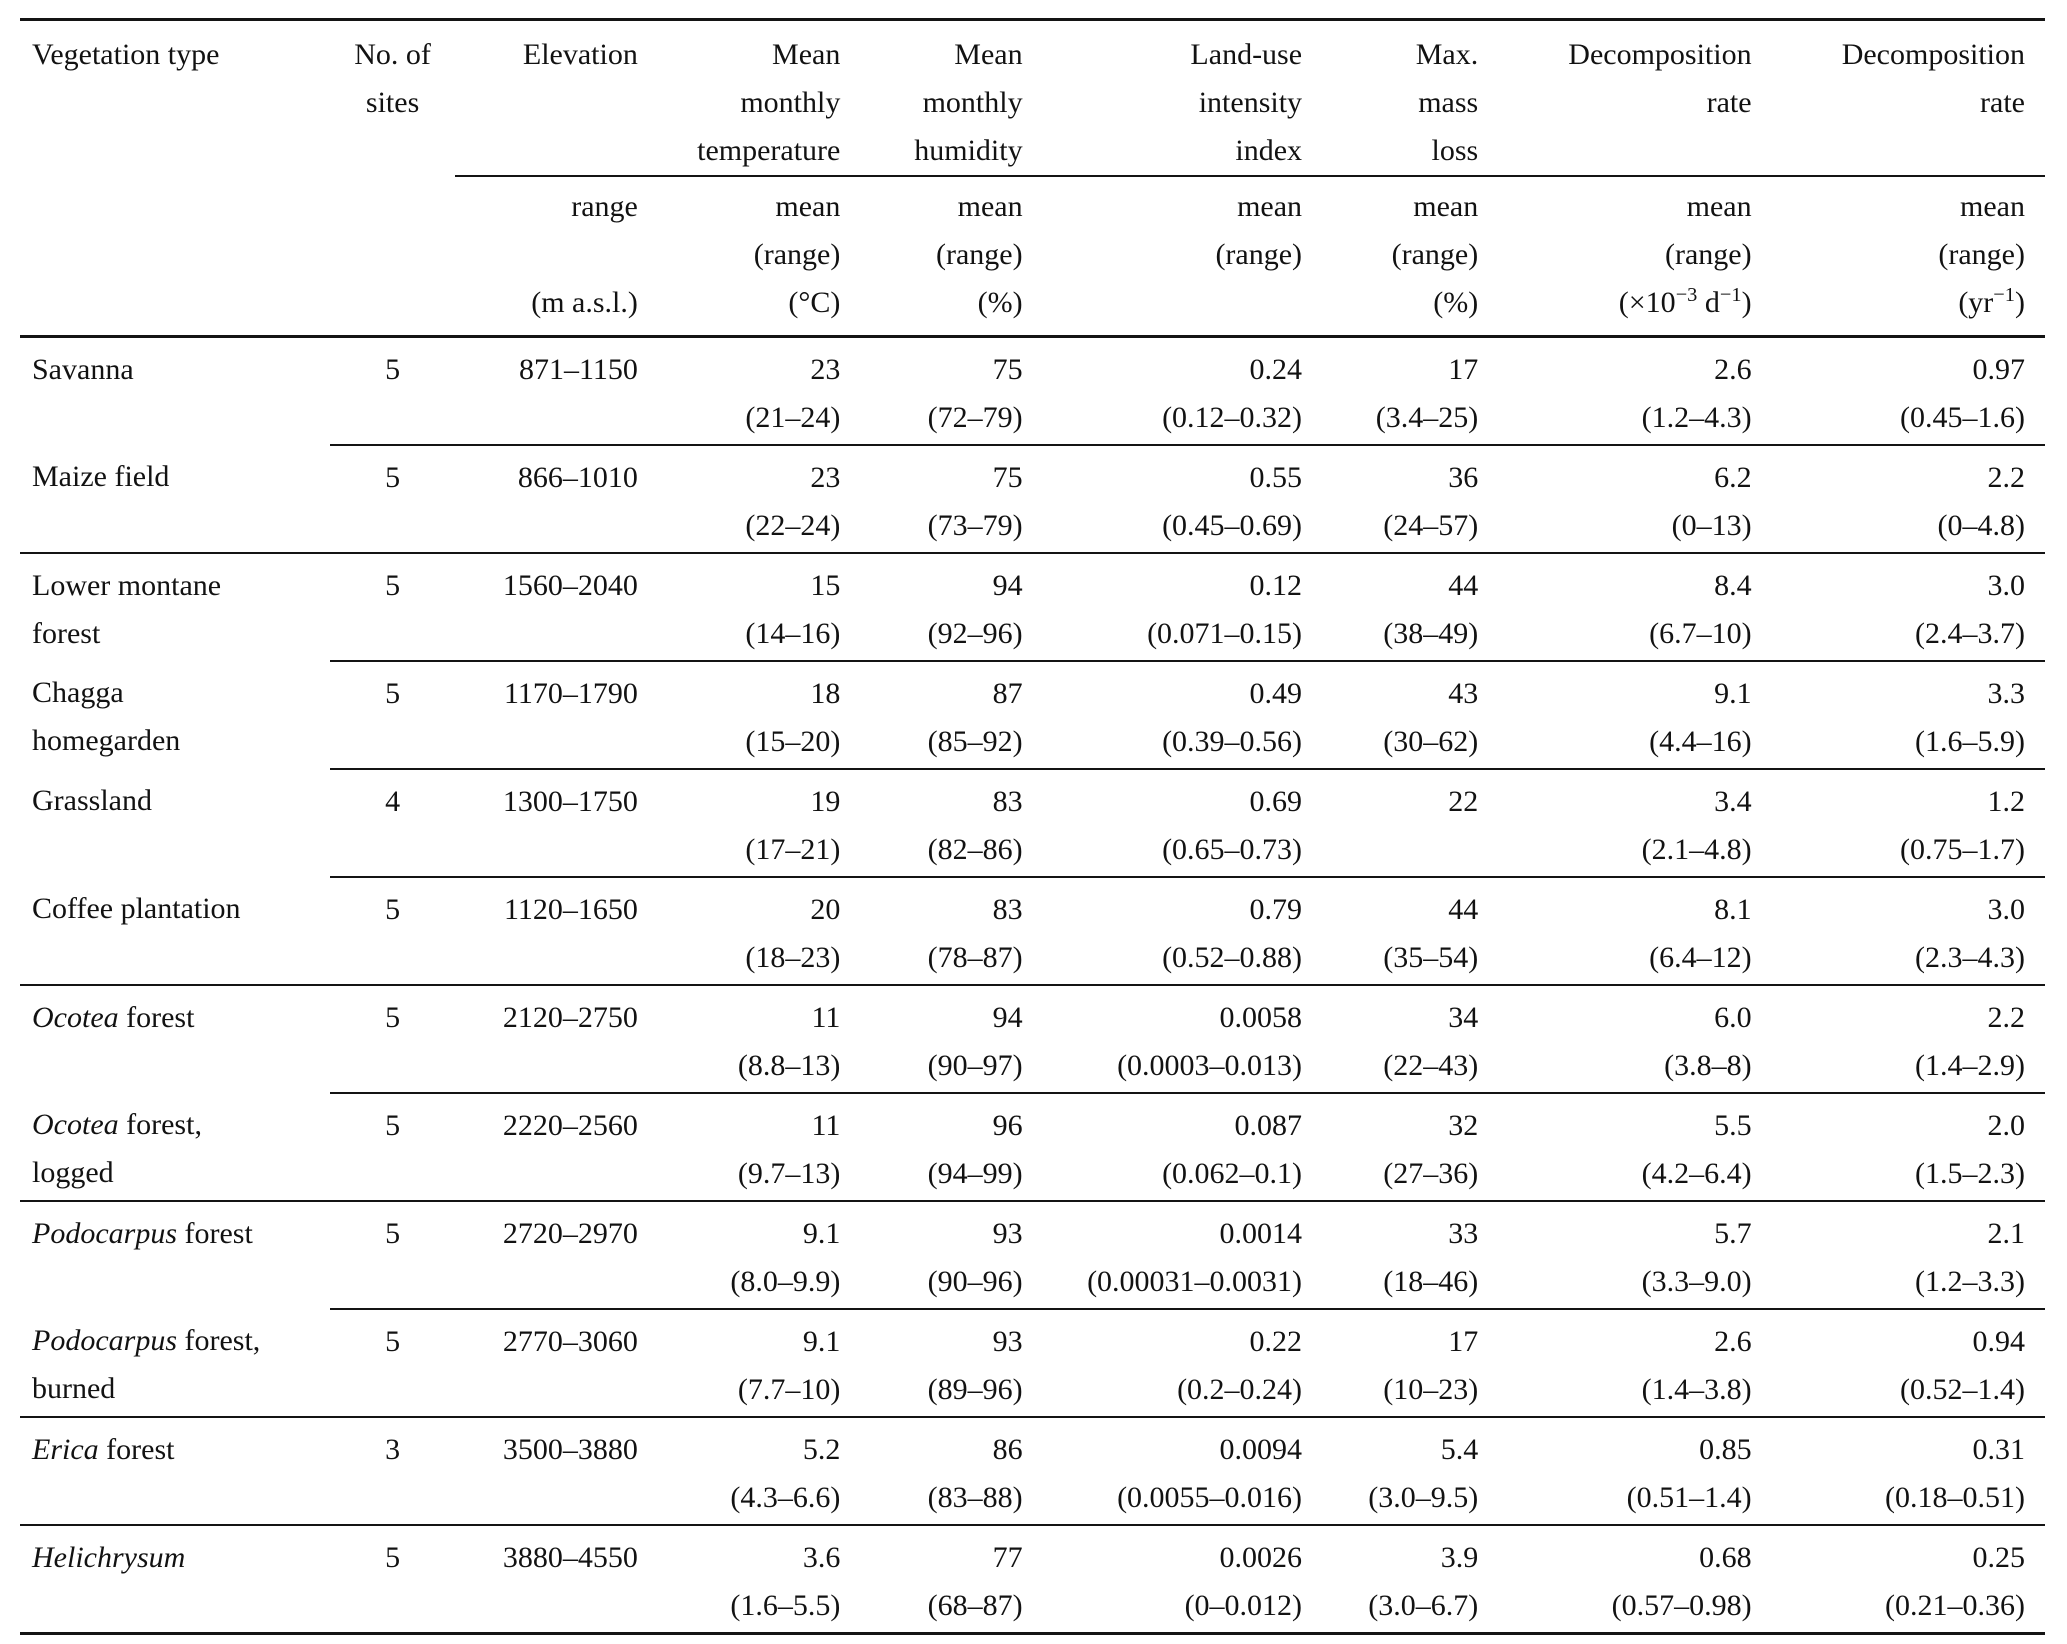 The width and height of the screenshot is (2067, 1644). I want to click on range-value: (3.3–9.0), so click(1696, 1281).